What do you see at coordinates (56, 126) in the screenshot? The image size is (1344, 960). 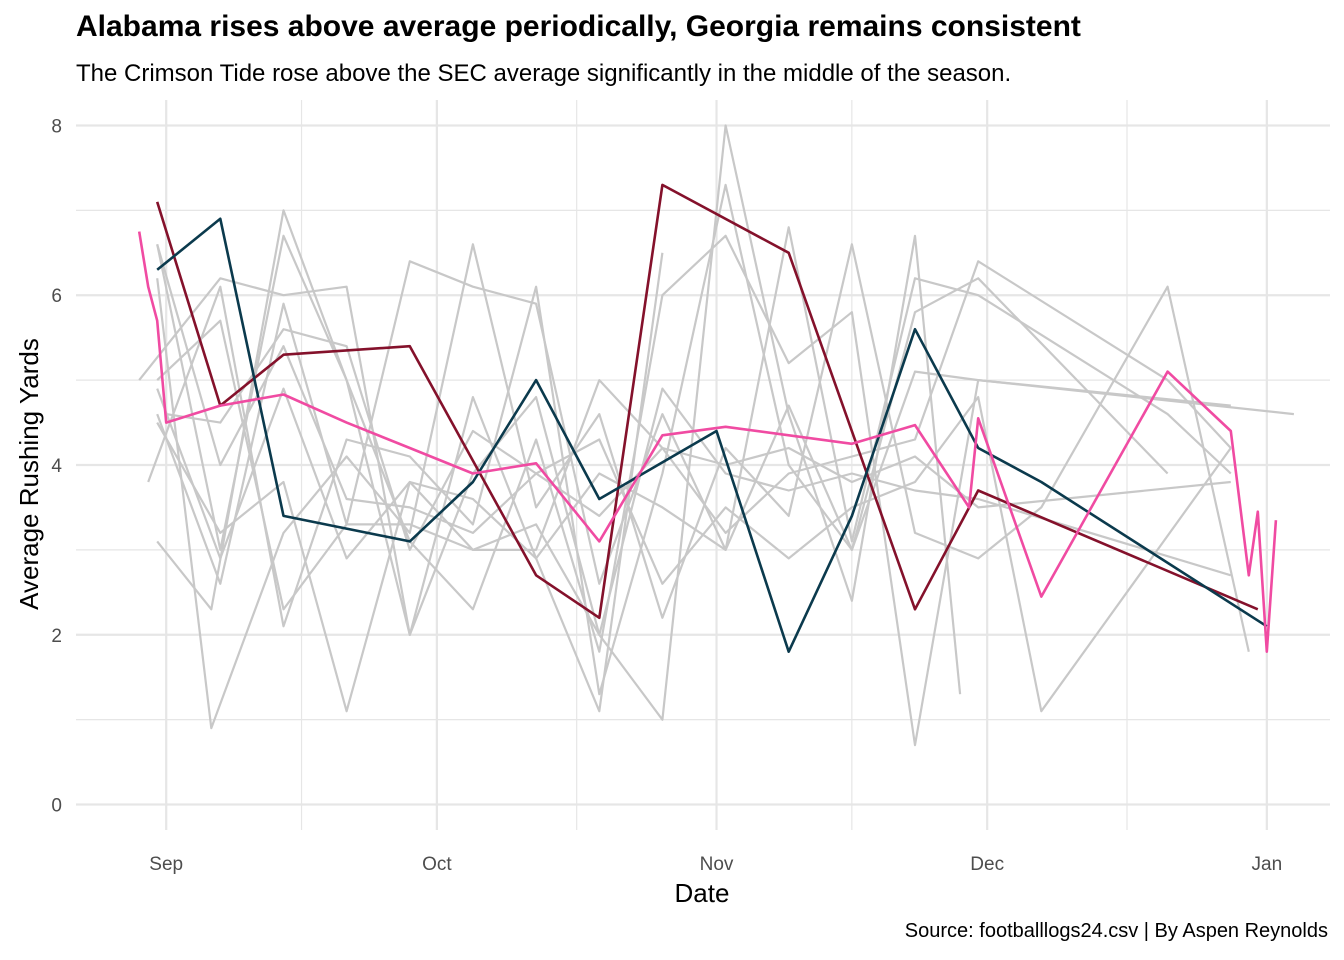 I see `y-tick-label: 8` at bounding box center [56, 126].